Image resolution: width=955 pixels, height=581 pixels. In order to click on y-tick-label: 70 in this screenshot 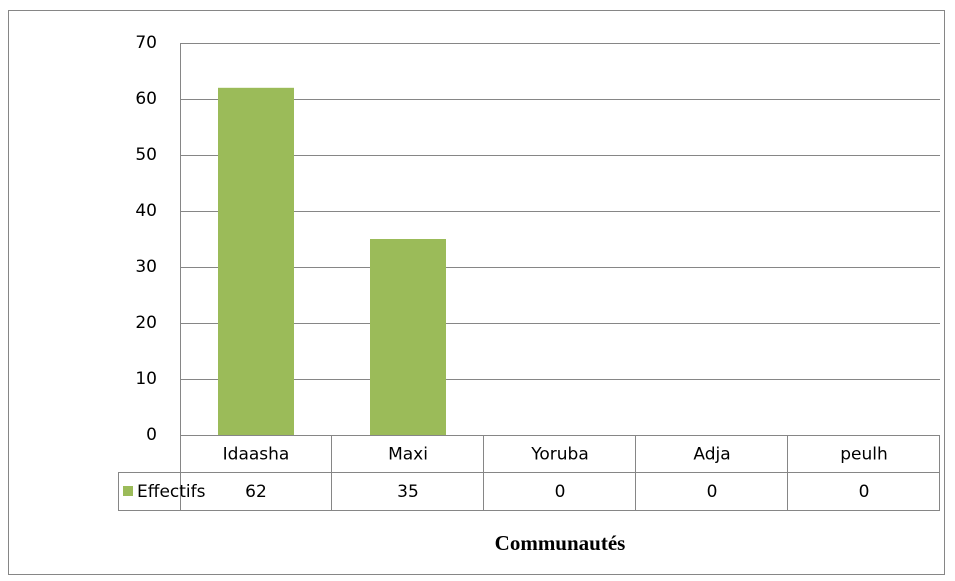, I will do `click(146, 43)`.